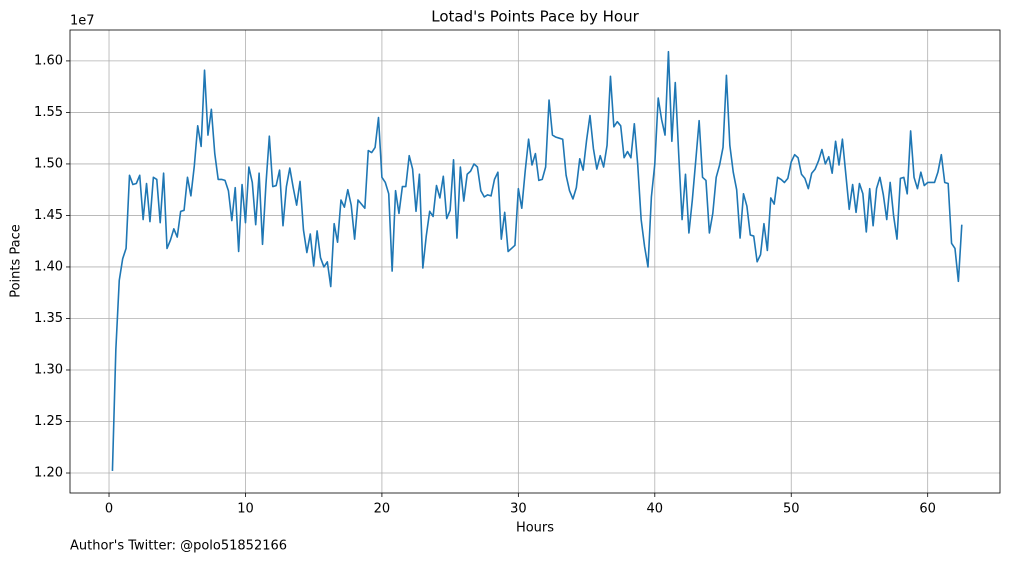 This screenshot has height=562, width=1010. I want to click on y-tick-label: 1.45, so click(48, 215).